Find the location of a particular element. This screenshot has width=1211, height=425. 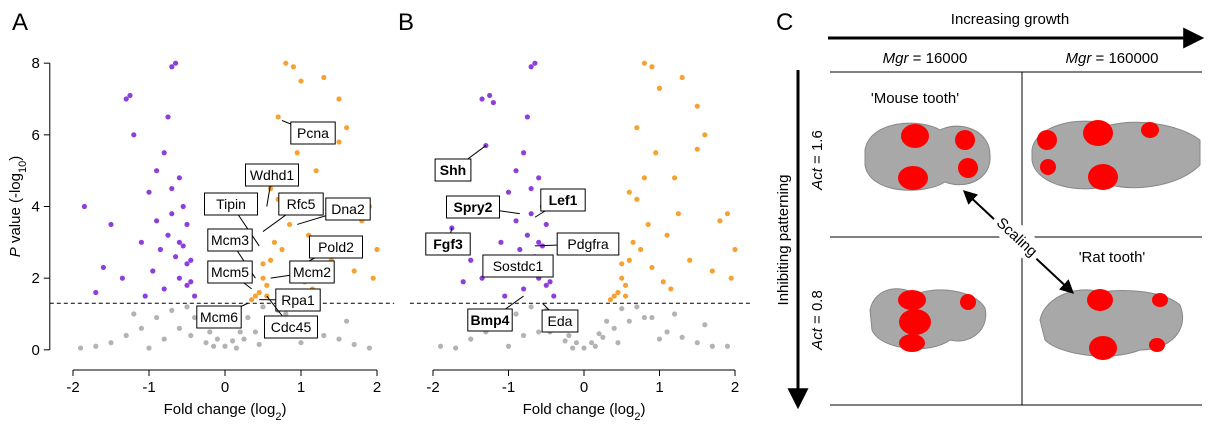

panel-label: A is located at coordinates (20, 22).